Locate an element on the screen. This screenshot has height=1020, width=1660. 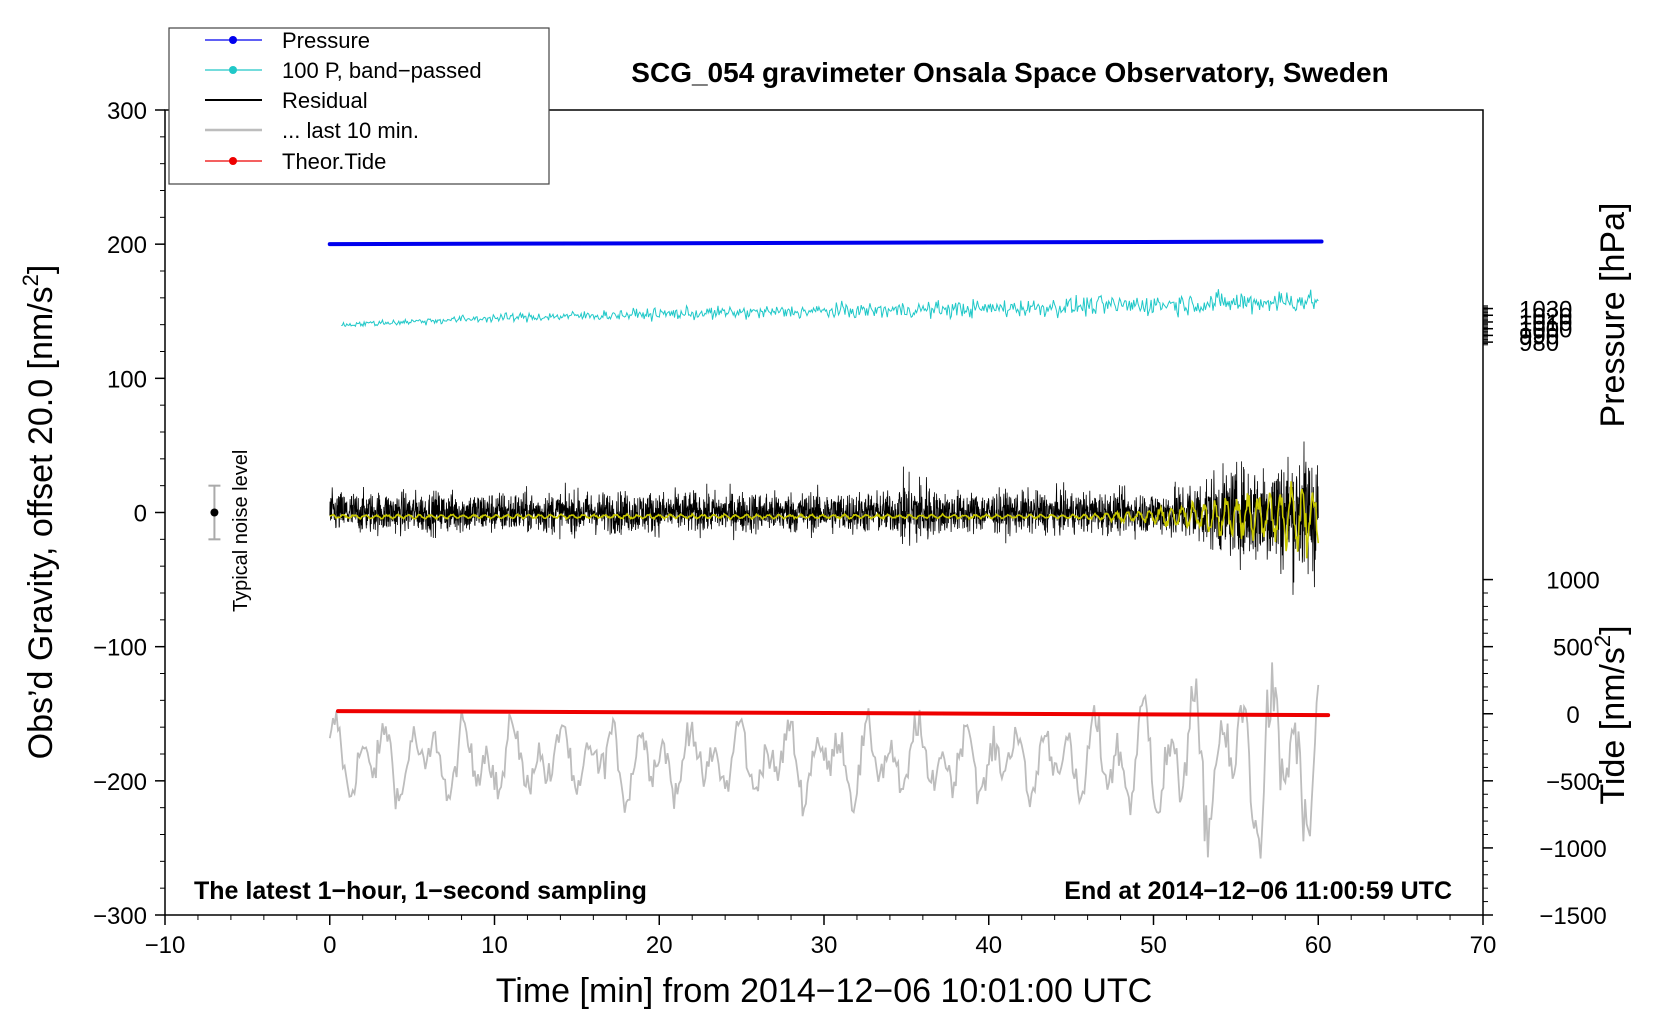
legend-marker-theor-tide is located at coordinates (233, 161).